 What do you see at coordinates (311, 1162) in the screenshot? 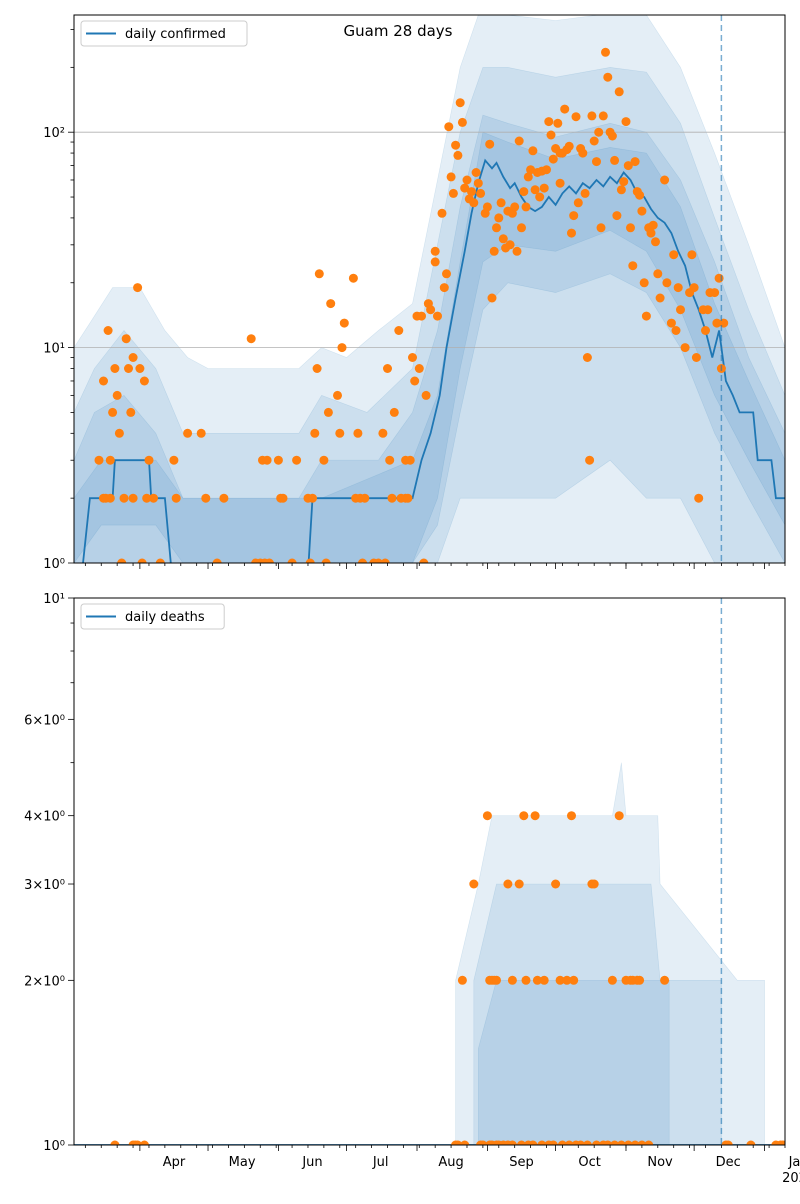
I see `x-tick-label: Jun` at bounding box center [311, 1162].